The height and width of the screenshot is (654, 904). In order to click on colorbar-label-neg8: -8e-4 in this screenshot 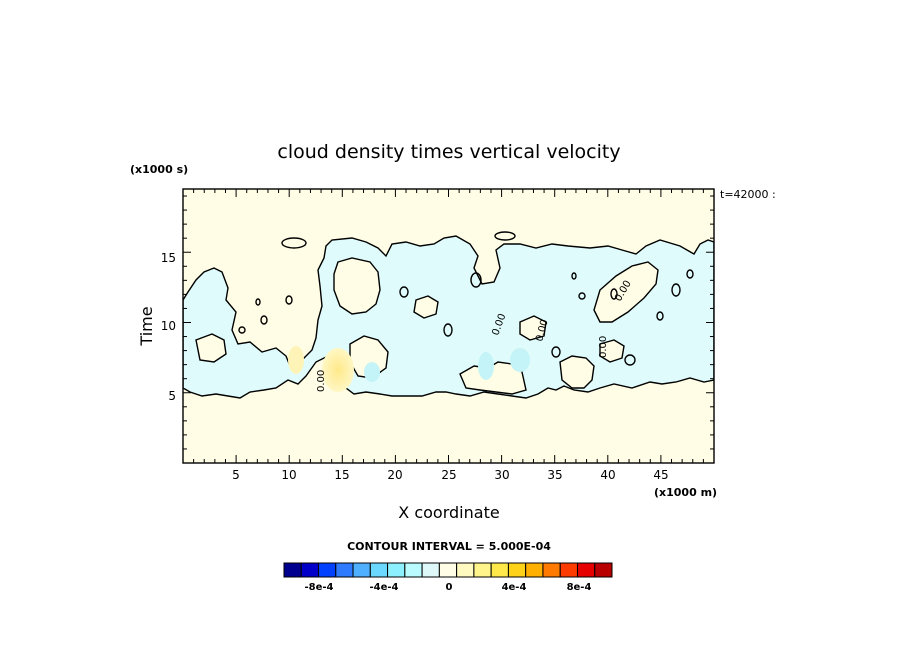, I will do `click(319, 587)`.